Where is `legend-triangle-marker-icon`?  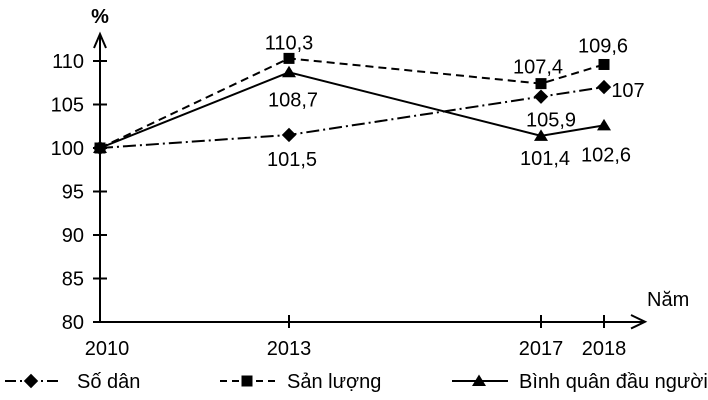
legend-triangle-marker-icon is located at coordinates (479, 380).